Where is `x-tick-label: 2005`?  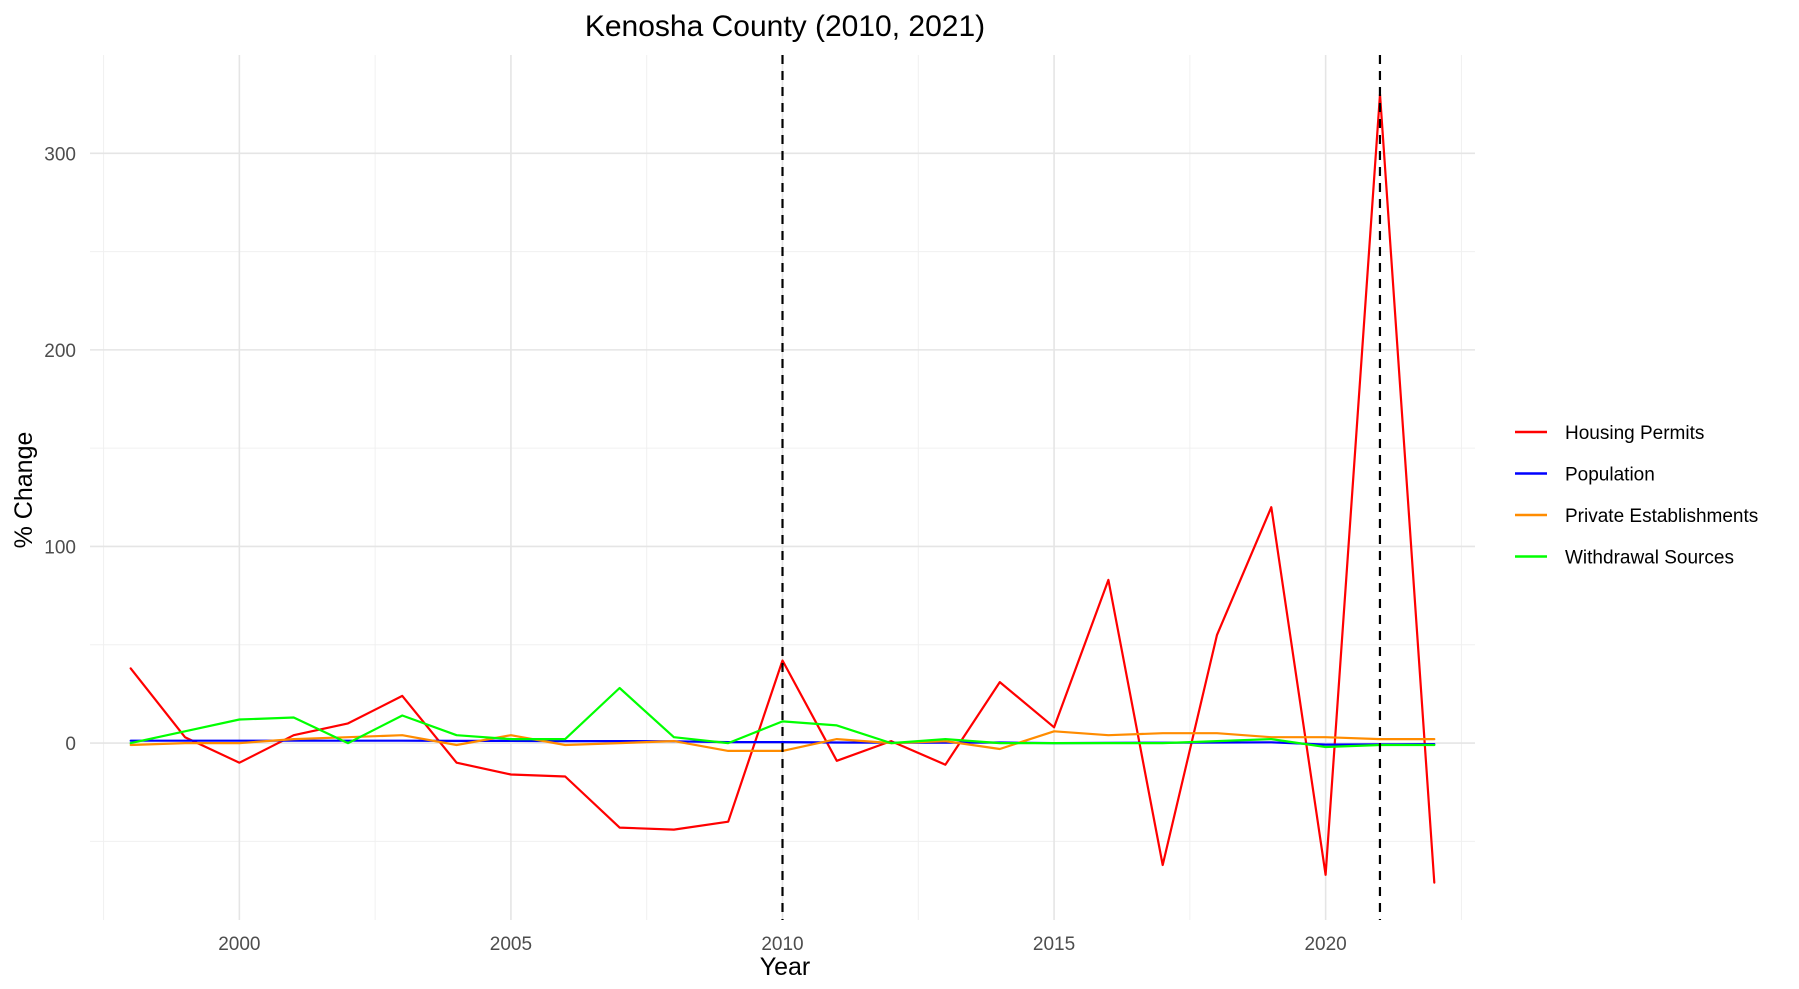
x-tick-label: 2005 is located at coordinates (511, 944).